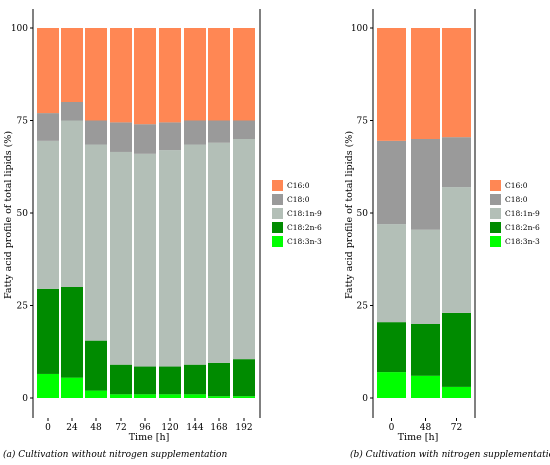 This screenshot has width=550, height=465. Describe the element at coordinates (120, 428) in the screenshot. I see `chart-a-x-tick-label-72: 72` at that location.